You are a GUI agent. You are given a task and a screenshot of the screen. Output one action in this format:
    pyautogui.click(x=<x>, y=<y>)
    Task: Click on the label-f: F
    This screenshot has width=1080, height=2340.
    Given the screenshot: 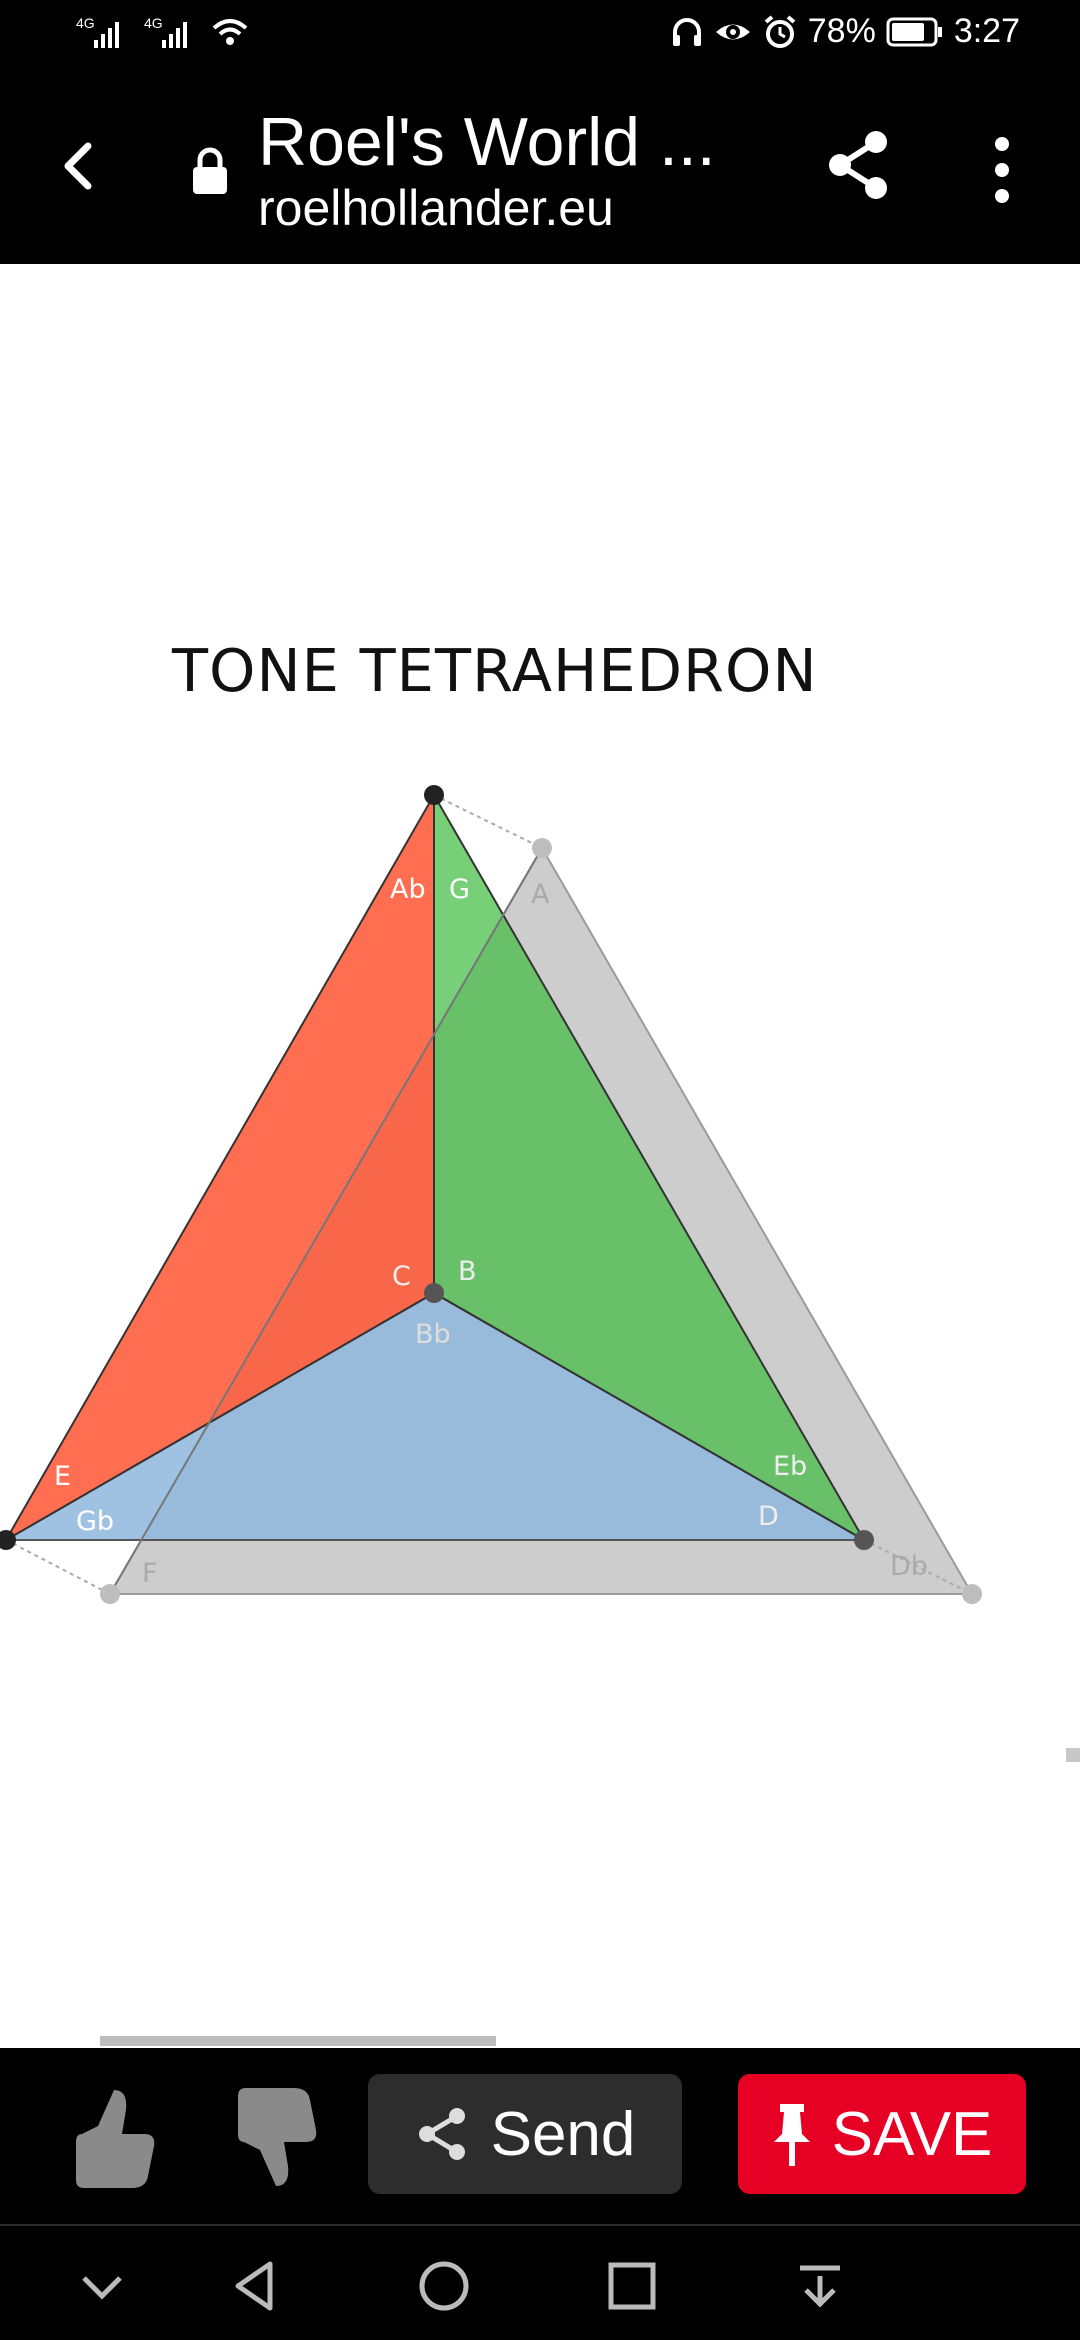 What is the action you would take?
    pyautogui.click(x=150, y=1573)
    